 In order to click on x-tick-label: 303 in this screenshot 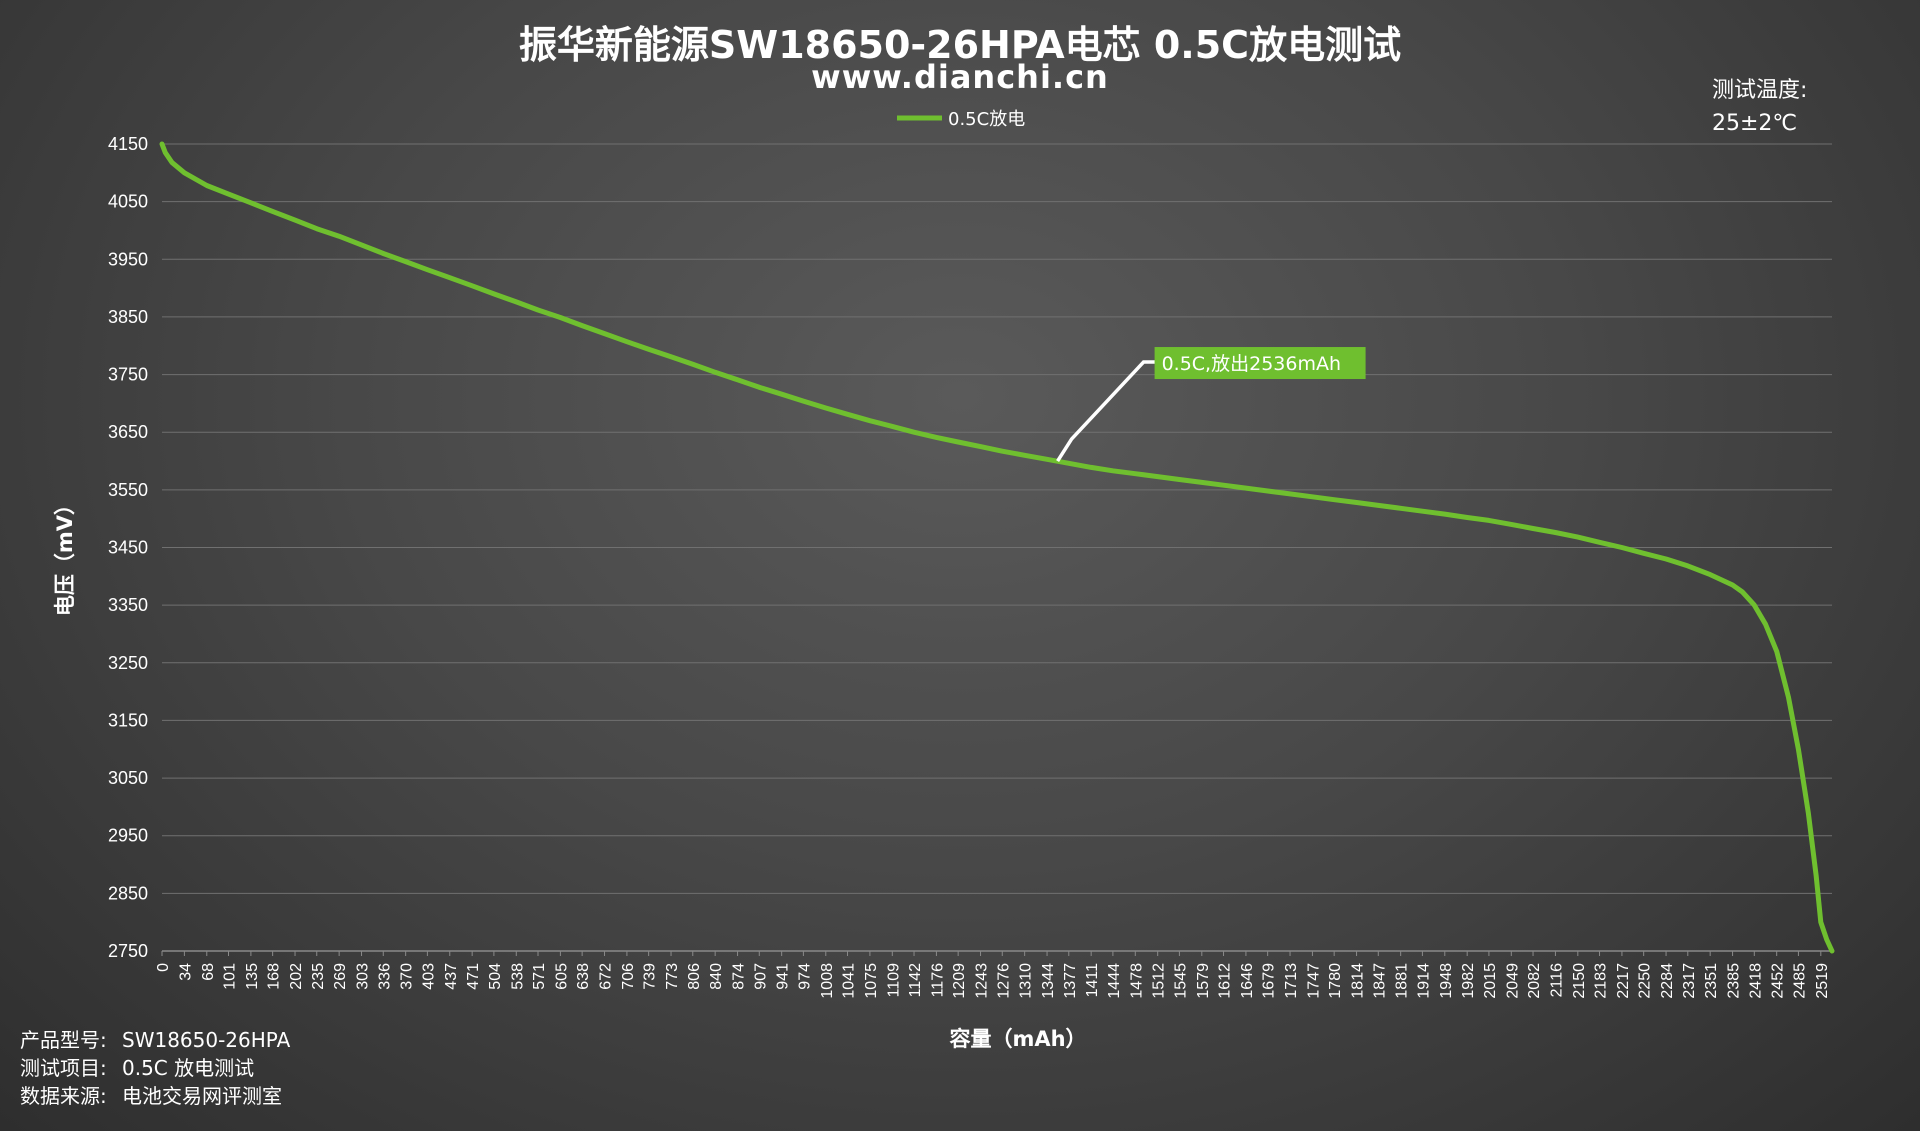, I will do `click(363, 976)`.